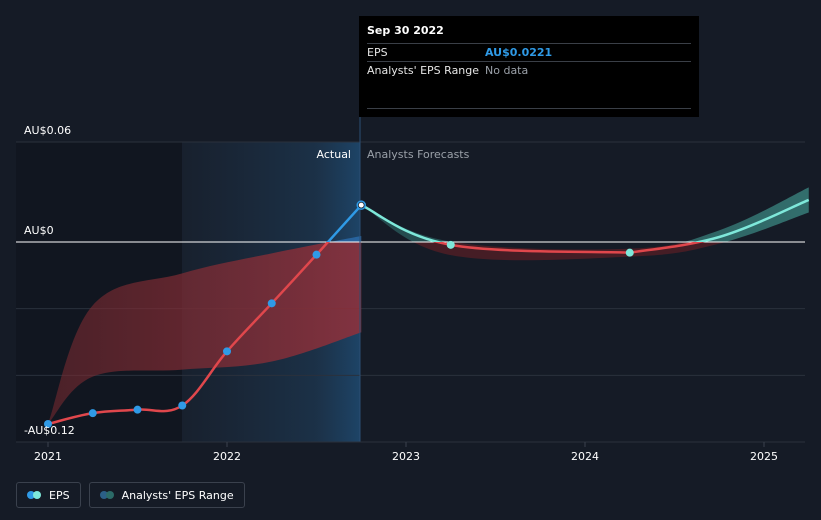  Describe the element at coordinates (59, 495) in the screenshot. I see `legend-eps-label: EPS` at that location.